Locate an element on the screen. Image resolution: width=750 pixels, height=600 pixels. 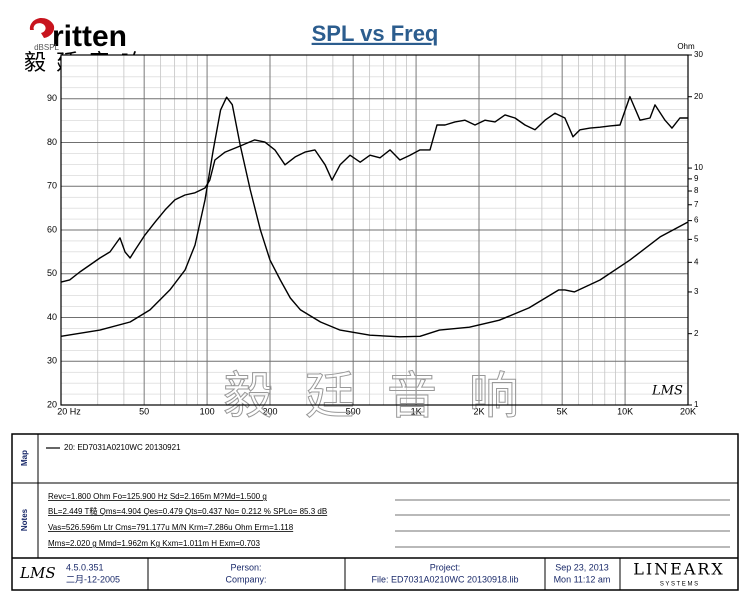
y2-tick-label: 7 is located at coordinates (696, 204).